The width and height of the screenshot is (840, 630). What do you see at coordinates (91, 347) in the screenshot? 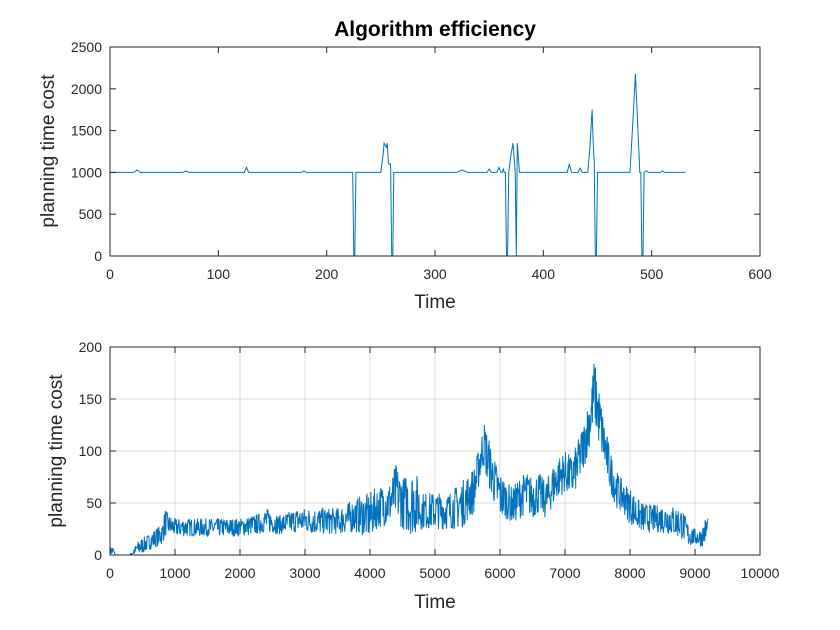
I see `y-tick-label: 200` at bounding box center [91, 347].